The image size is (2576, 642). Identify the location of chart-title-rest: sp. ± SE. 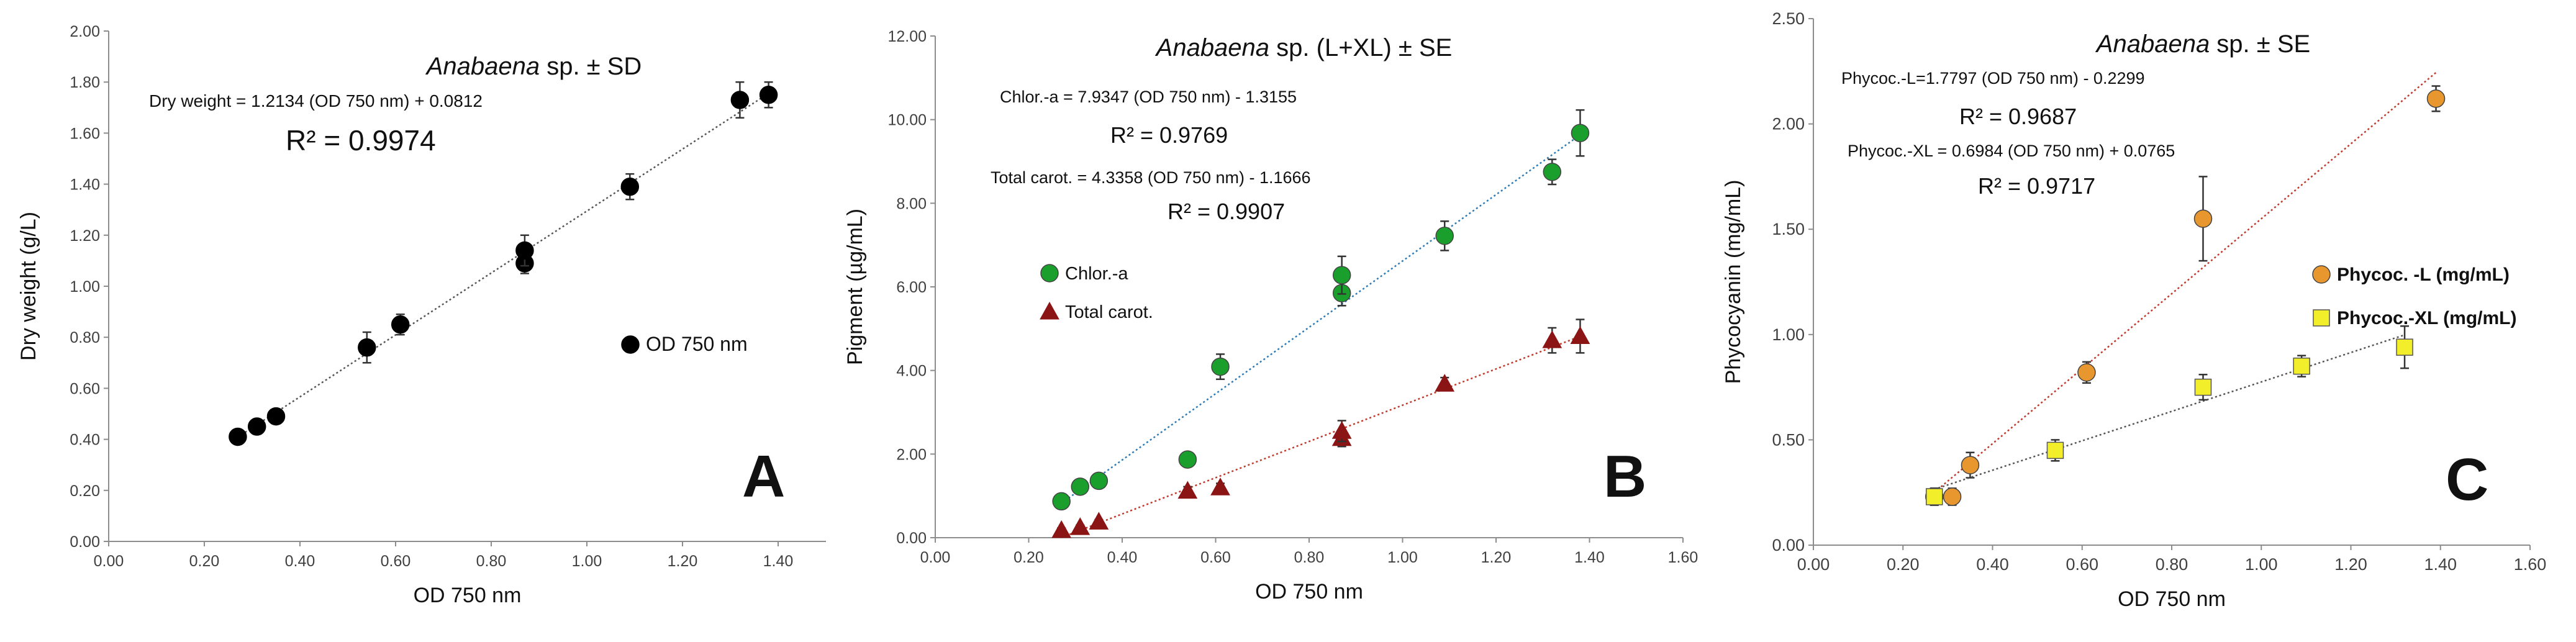
(2260, 44).